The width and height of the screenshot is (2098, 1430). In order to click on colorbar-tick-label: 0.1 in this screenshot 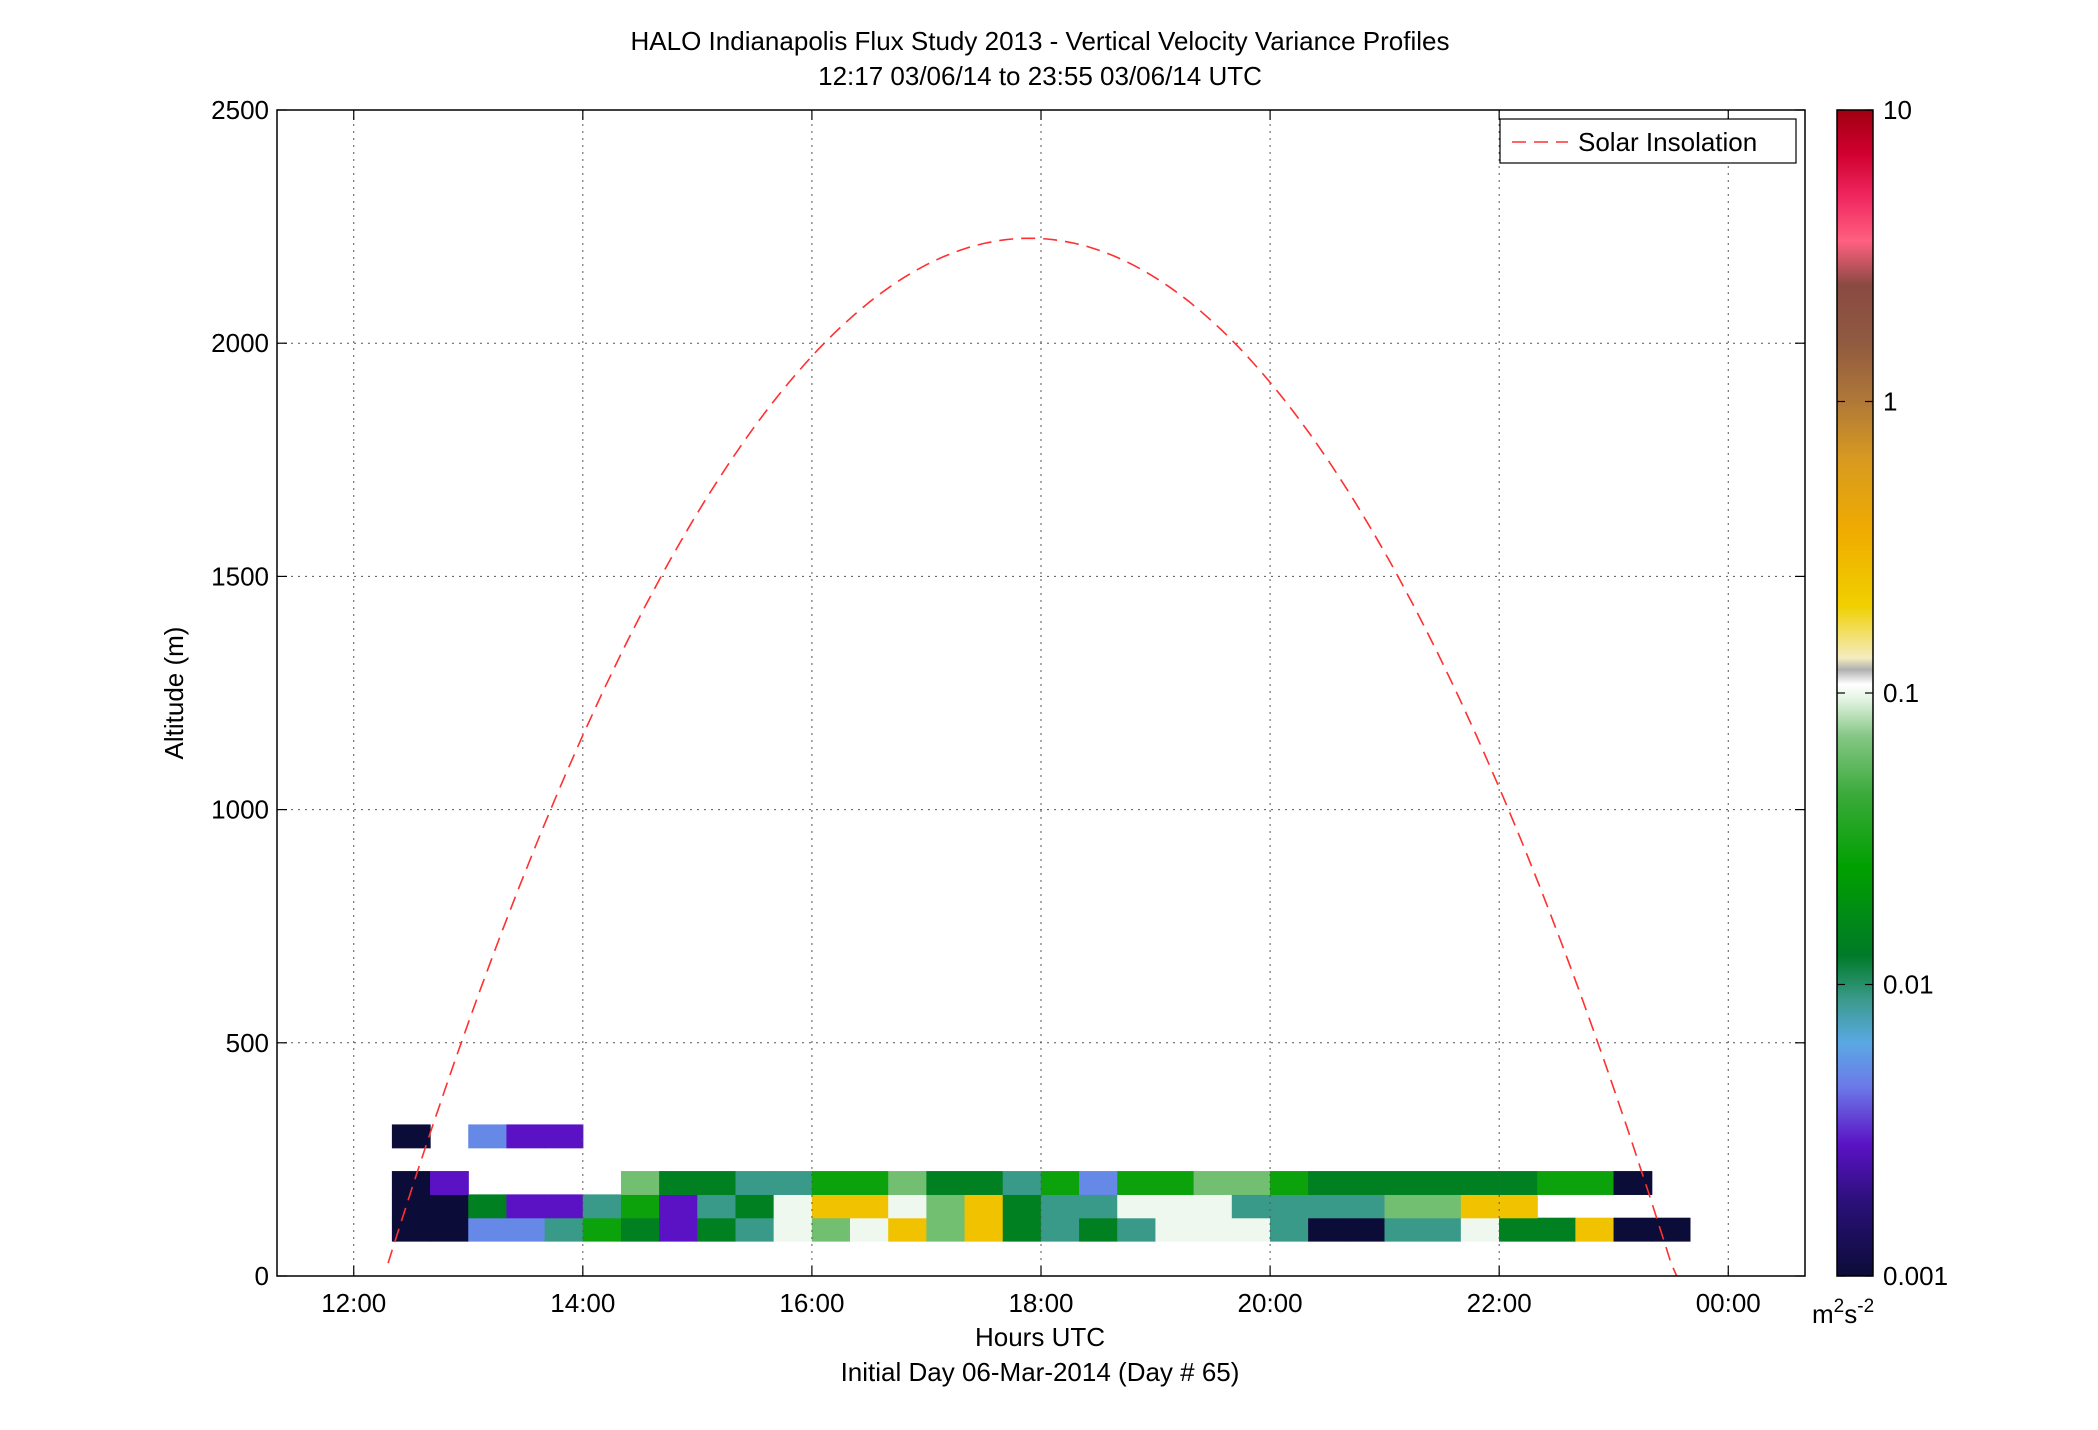, I will do `click(1901, 693)`.